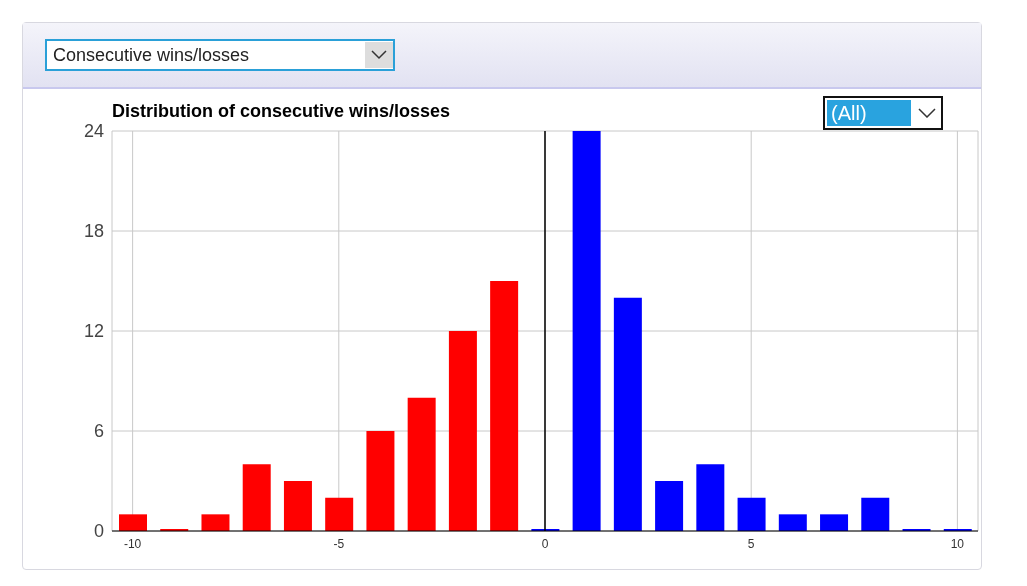 This screenshot has width=1027, height=586. What do you see at coordinates (93, 131) in the screenshot?
I see `y-tick-label: 24` at bounding box center [93, 131].